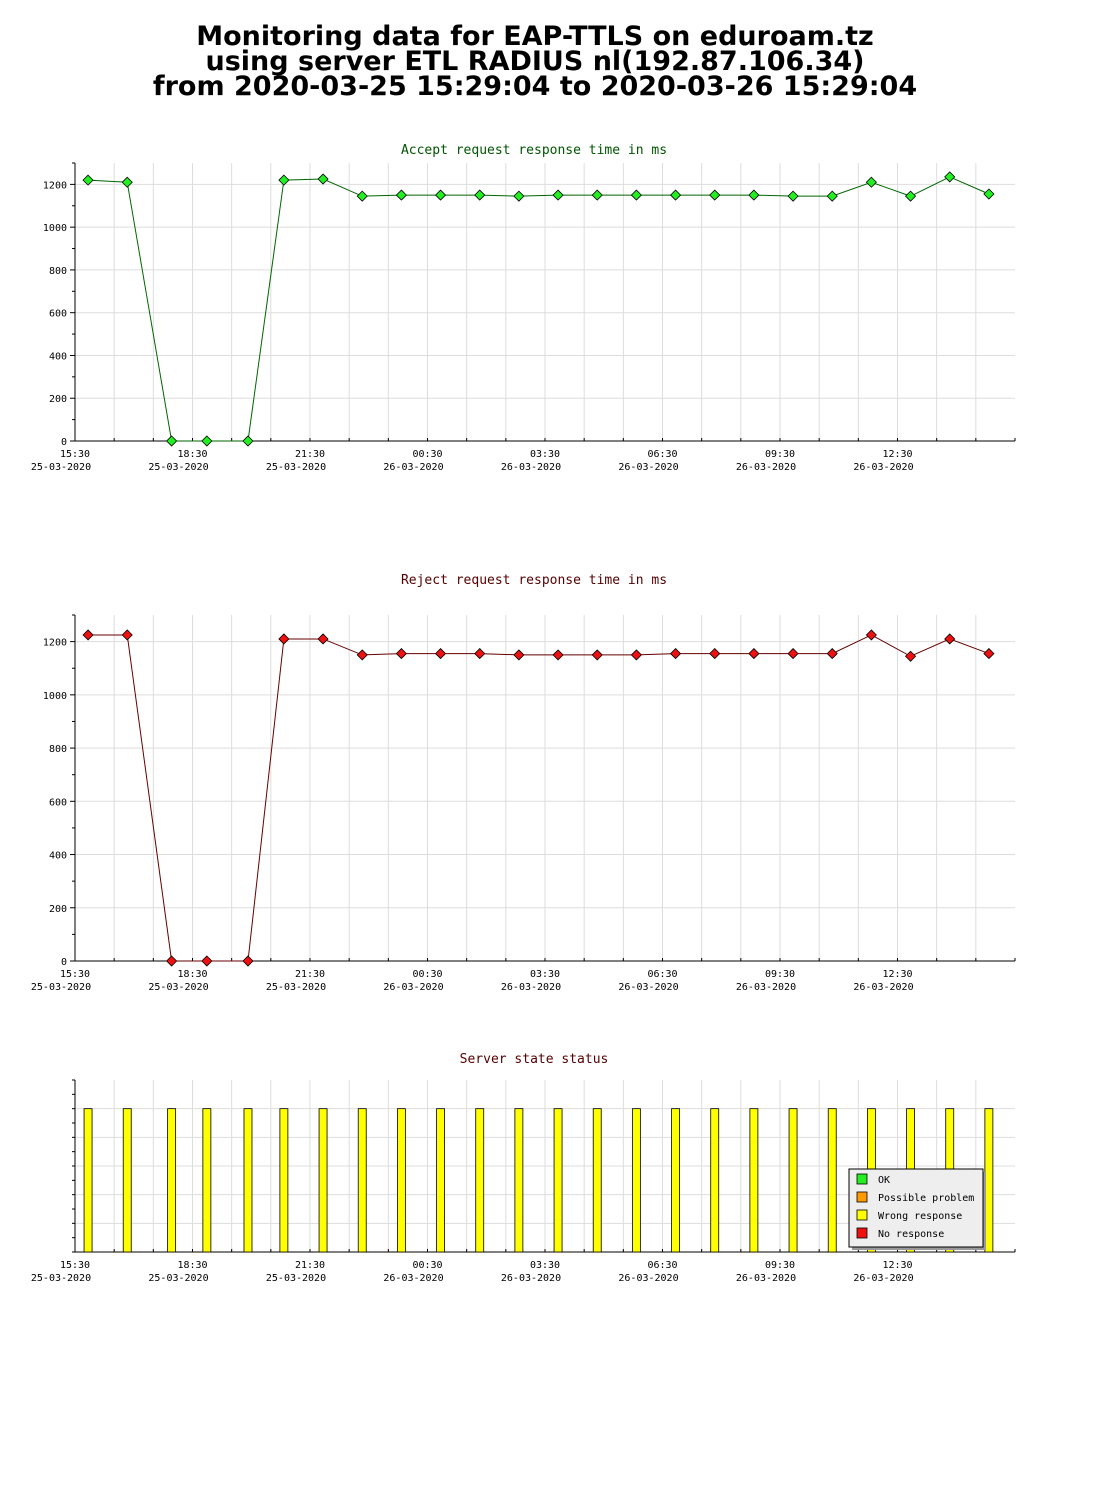 The width and height of the screenshot is (1100, 1500). I want to click on x-tick-label-time: 09:30, so click(780, 974).